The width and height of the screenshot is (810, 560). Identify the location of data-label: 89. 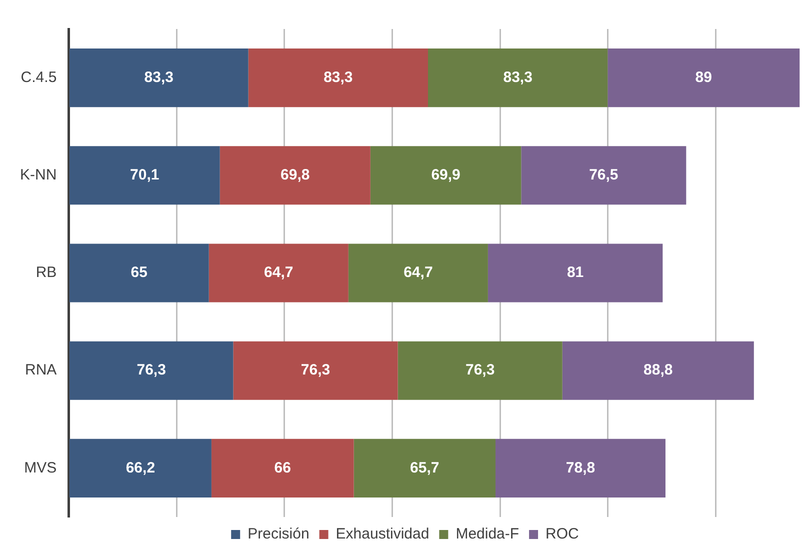
(703, 77).